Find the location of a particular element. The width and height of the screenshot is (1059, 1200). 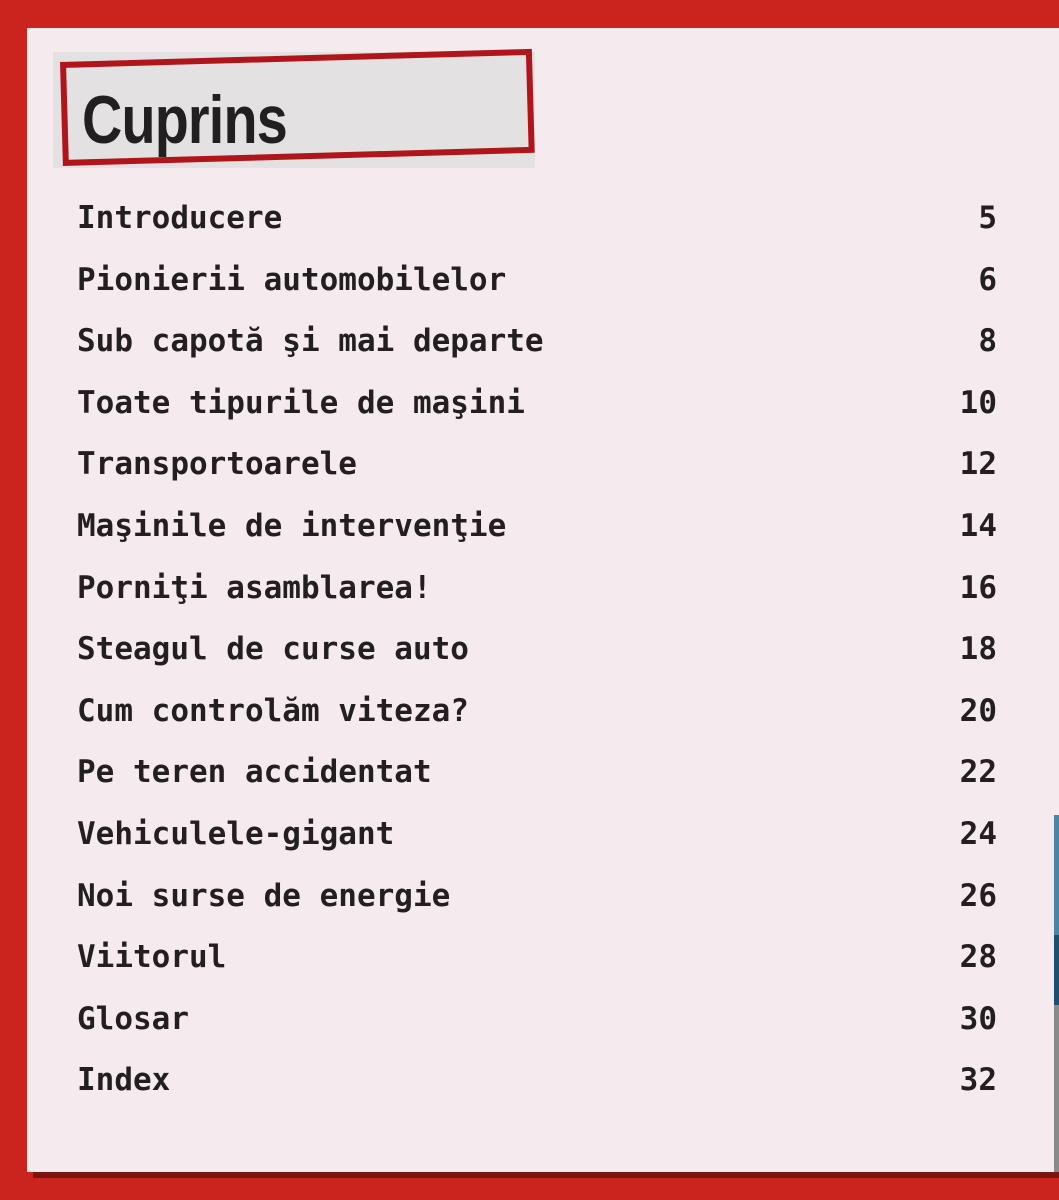

toc-entry-page: 30 is located at coordinates (978, 1018).